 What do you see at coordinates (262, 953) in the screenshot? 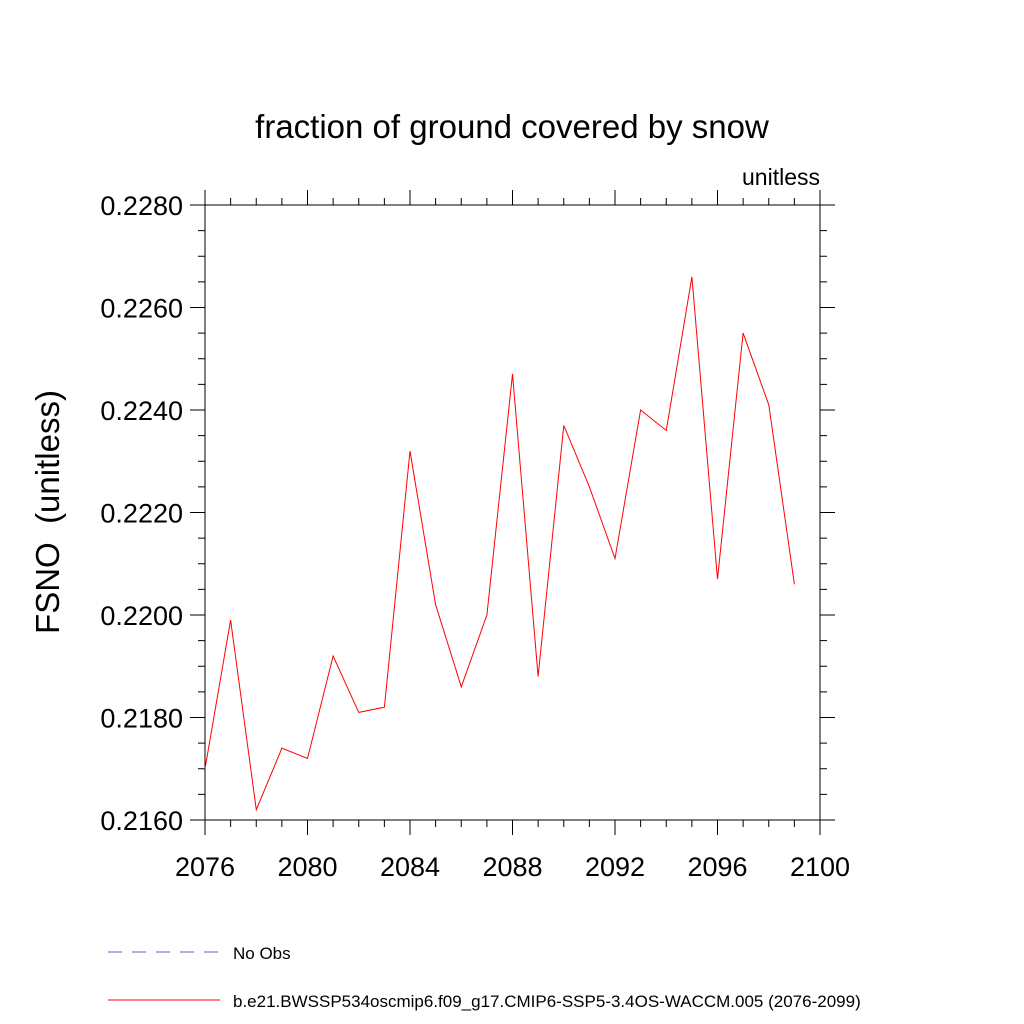
I see `legend-label-no-obs: No Obs` at bounding box center [262, 953].